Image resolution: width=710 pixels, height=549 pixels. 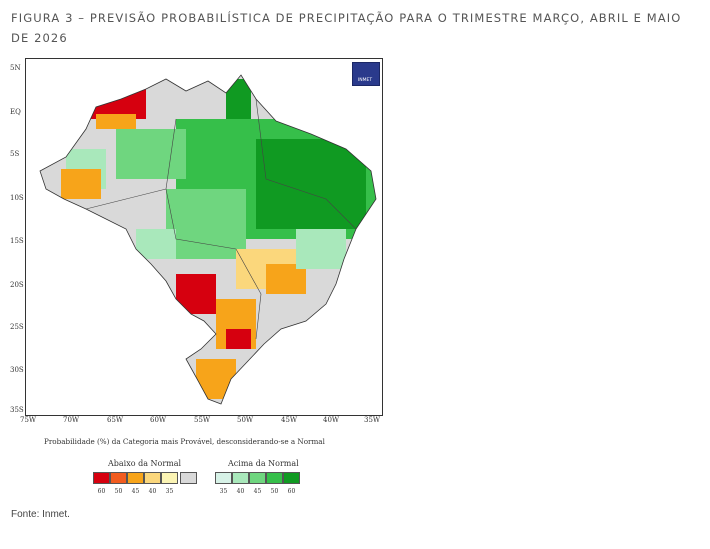 I want to click on legend-below-swatches, so click(x=135, y=478).